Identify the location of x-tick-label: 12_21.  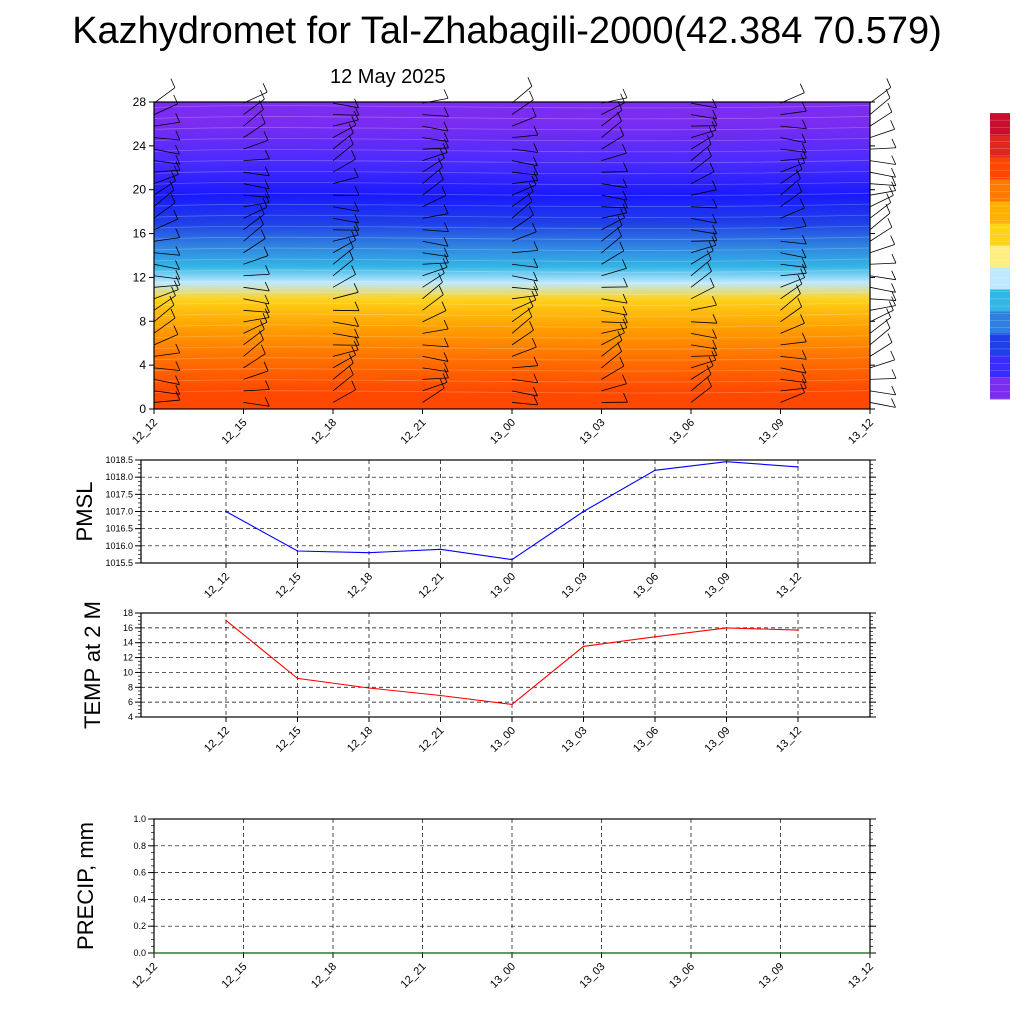
(432, 586).